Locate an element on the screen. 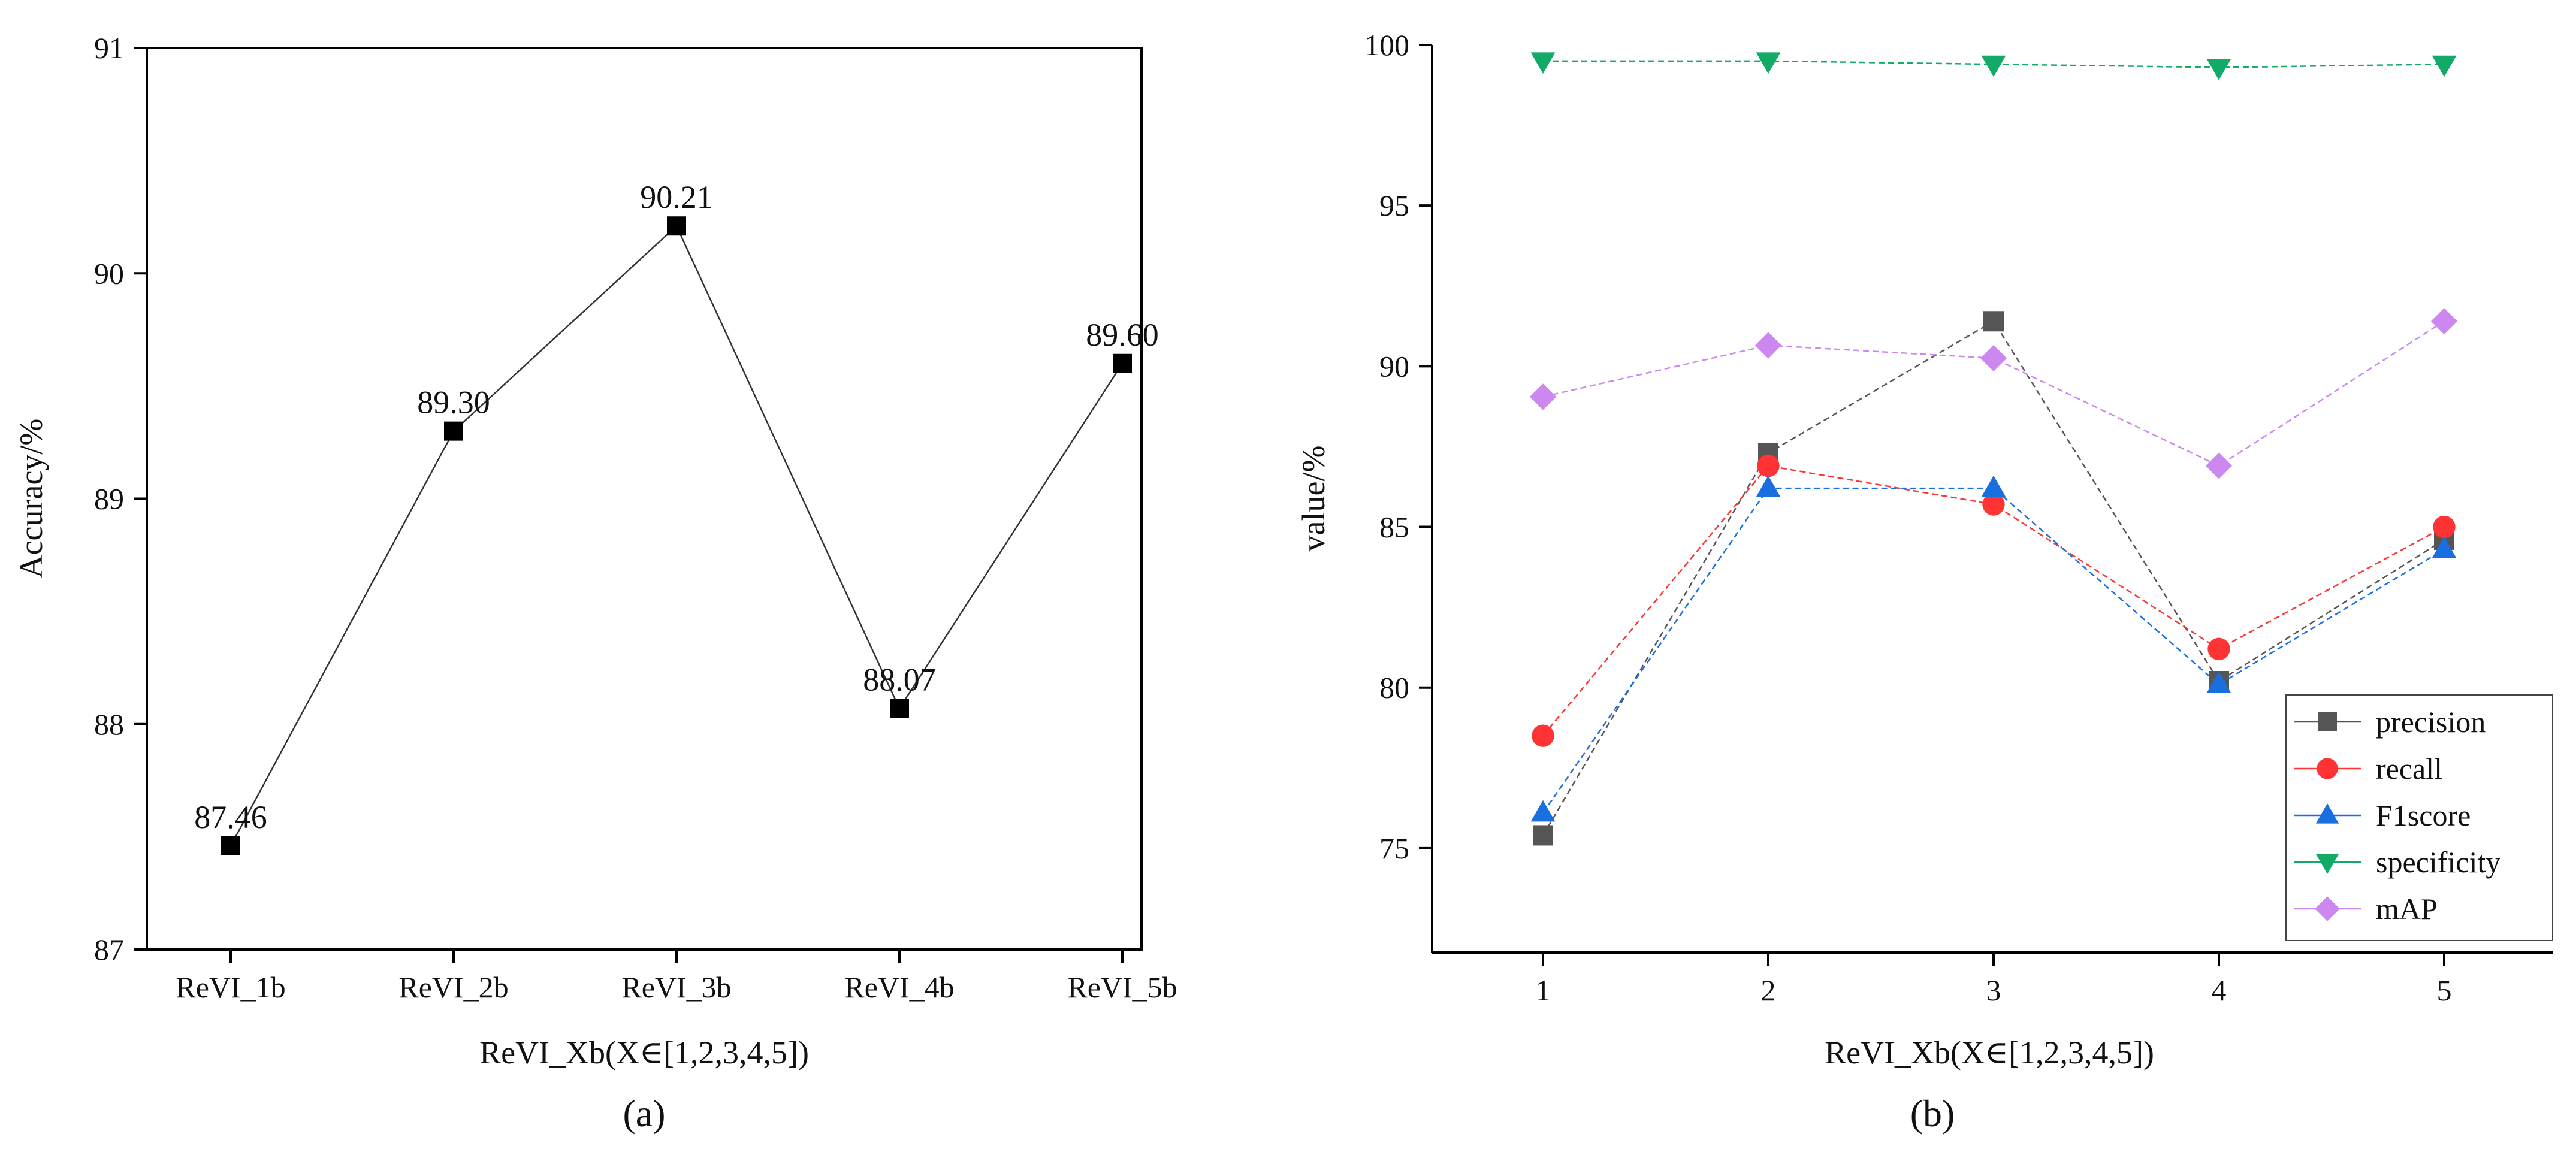 This screenshot has width=2576, height=1152. x-ticks-b: 1 2 3 4 5 is located at coordinates (1994, 980).